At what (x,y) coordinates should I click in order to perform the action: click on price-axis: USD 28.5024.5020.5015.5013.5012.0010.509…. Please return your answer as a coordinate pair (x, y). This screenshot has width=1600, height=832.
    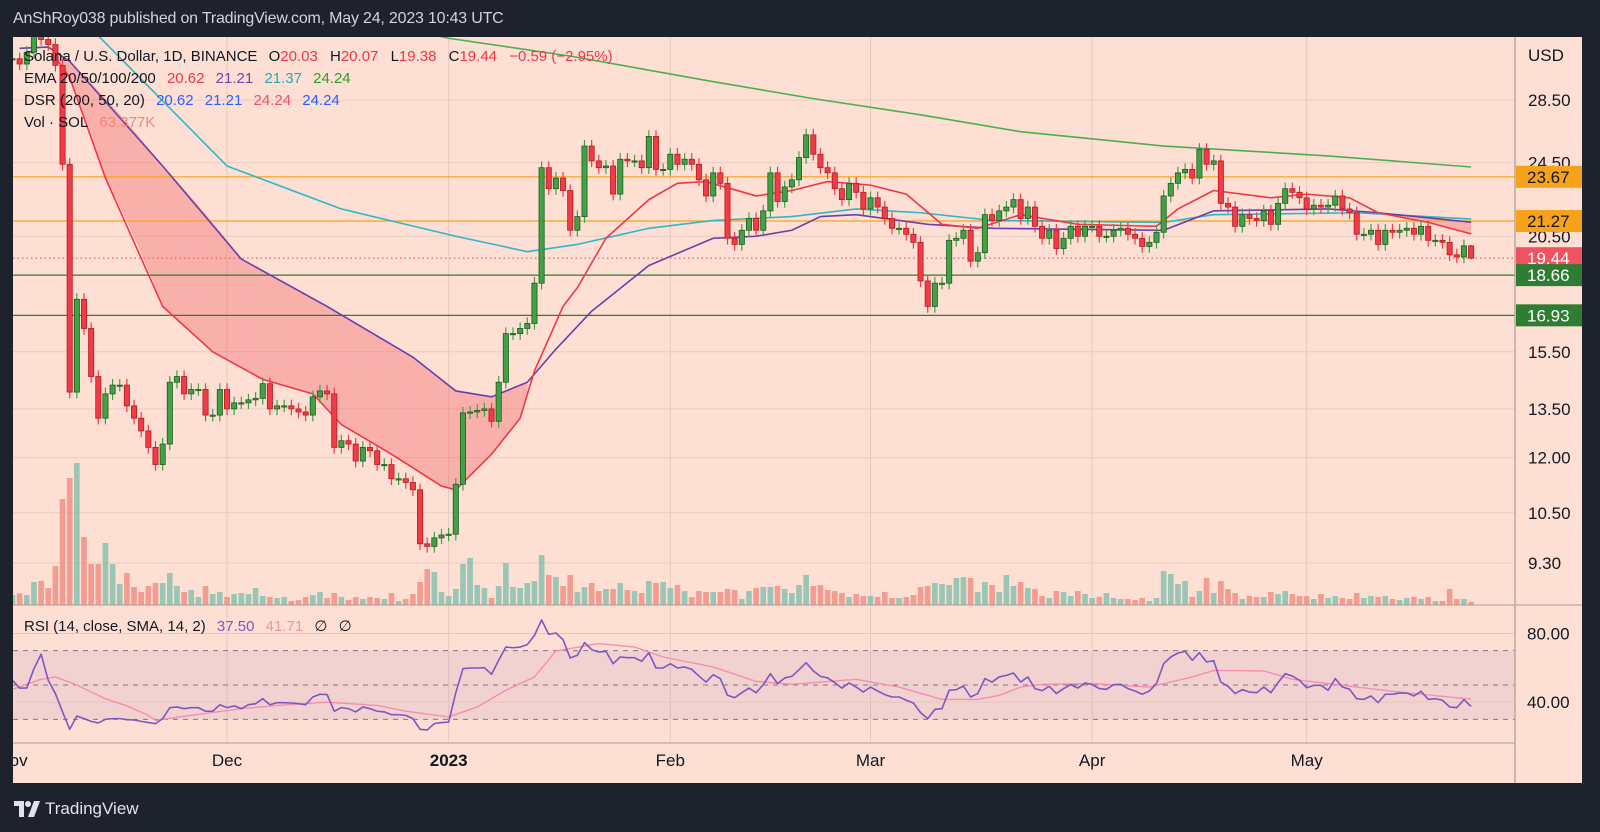
    Looking at the image, I should click on (1549, 309).